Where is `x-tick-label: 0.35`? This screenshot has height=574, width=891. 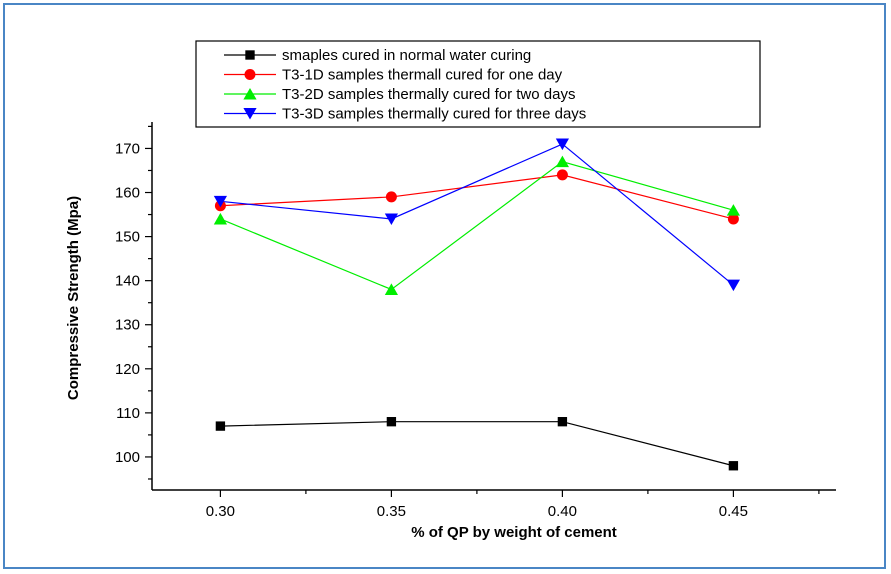
x-tick-label: 0.35 is located at coordinates (391, 511).